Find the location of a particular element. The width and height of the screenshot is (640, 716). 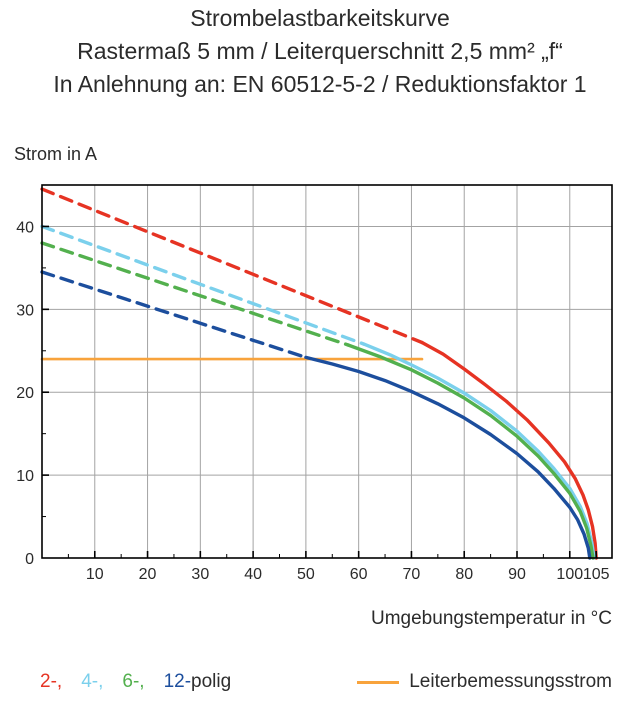

x-tick-label: 40 is located at coordinates (253, 574).